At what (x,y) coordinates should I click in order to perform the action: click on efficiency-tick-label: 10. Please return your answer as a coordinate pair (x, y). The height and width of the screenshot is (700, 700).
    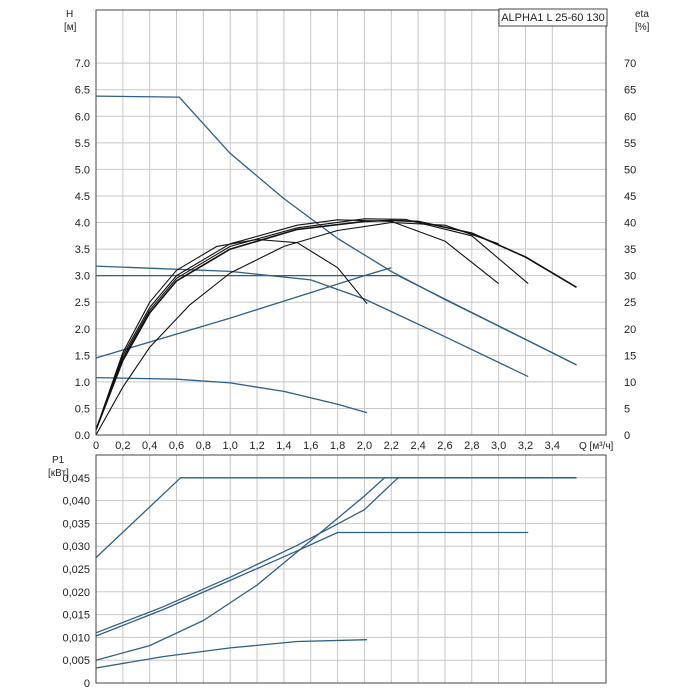
    Looking at the image, I should click on (630, 383).